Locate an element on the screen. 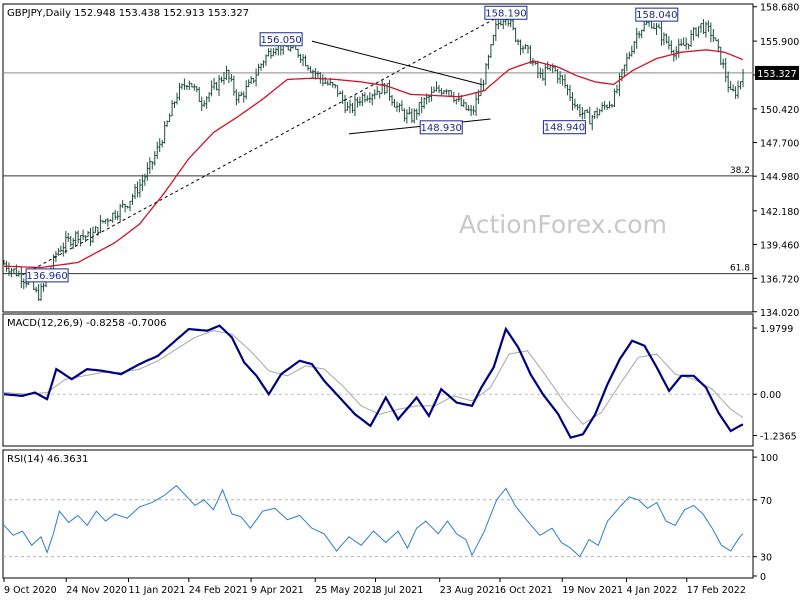  price-callout-label: 136.960 is located at coordinates (46, 276).